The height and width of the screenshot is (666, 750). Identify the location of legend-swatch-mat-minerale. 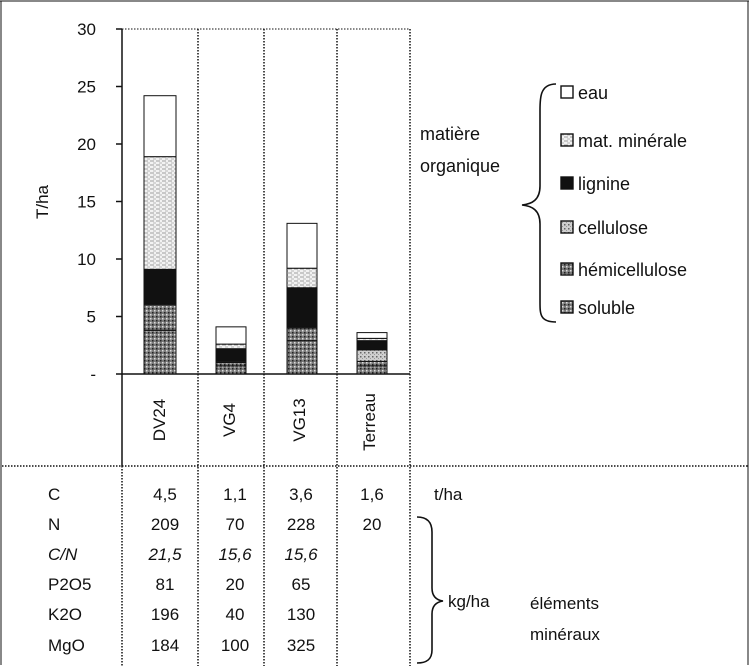
(567, 140).